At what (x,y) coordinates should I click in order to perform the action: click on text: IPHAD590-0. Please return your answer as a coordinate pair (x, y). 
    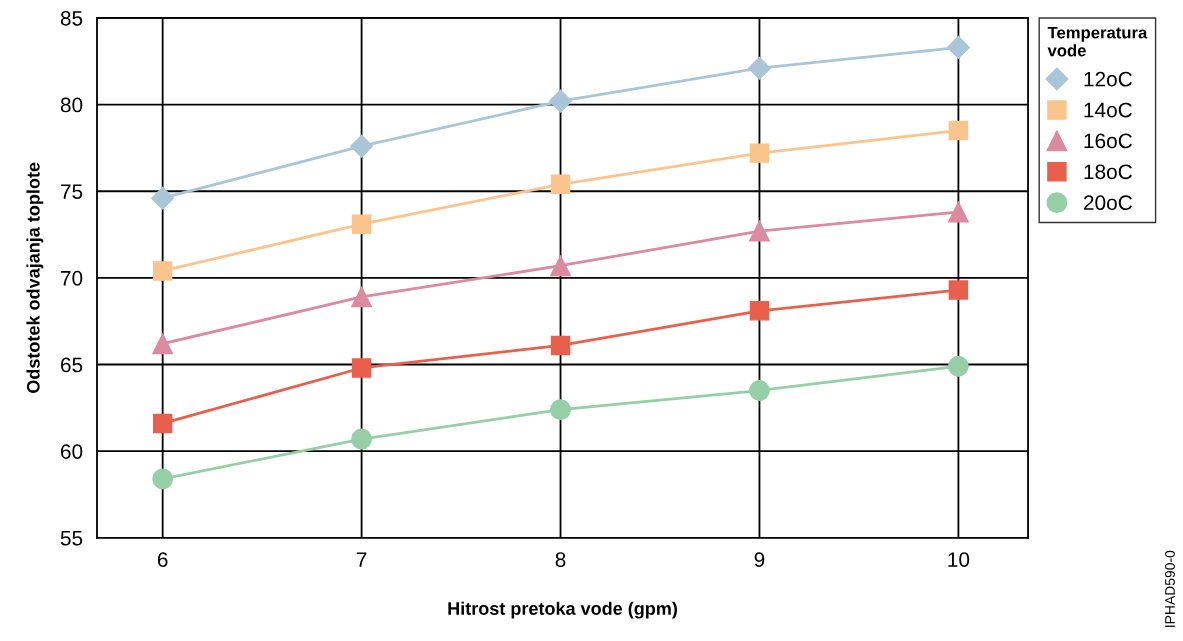
    Looking at the image, I should click on (1170, 588).